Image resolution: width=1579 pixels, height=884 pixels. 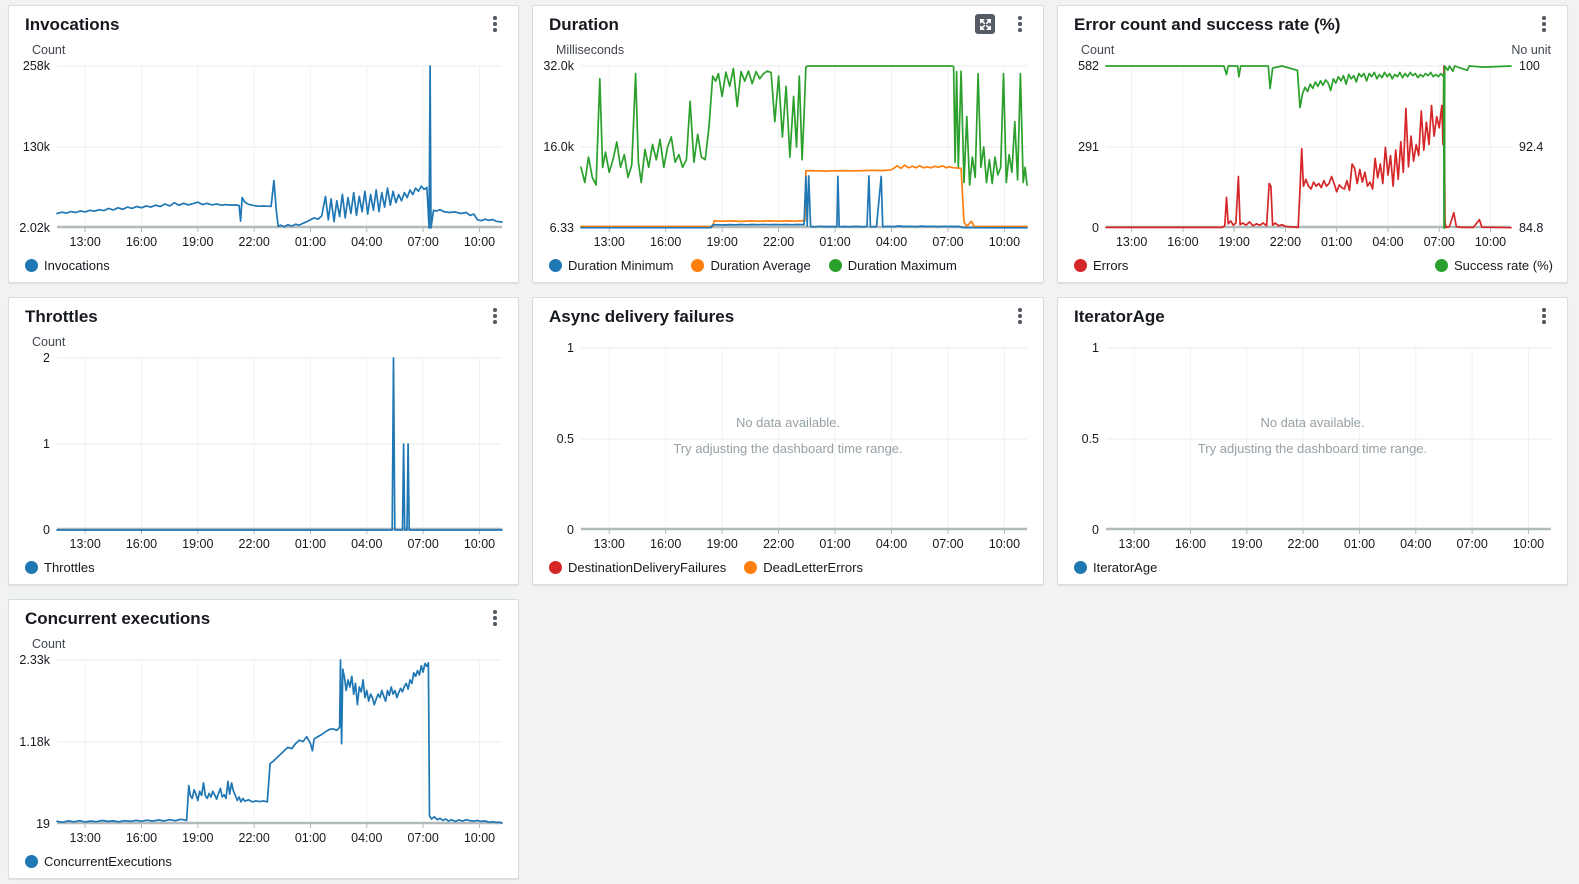 I want to click on y-axis-label: 2.33k, so click(x=34, y=660).